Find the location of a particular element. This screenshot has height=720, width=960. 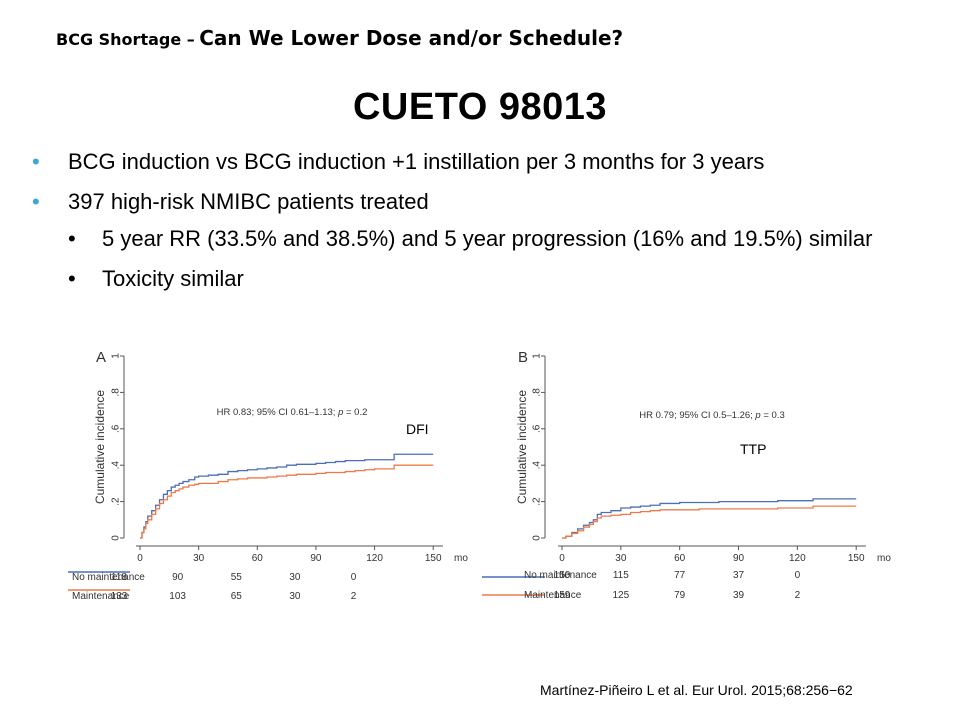

at-risk-value: 39 is located at coordinates (739, 595).